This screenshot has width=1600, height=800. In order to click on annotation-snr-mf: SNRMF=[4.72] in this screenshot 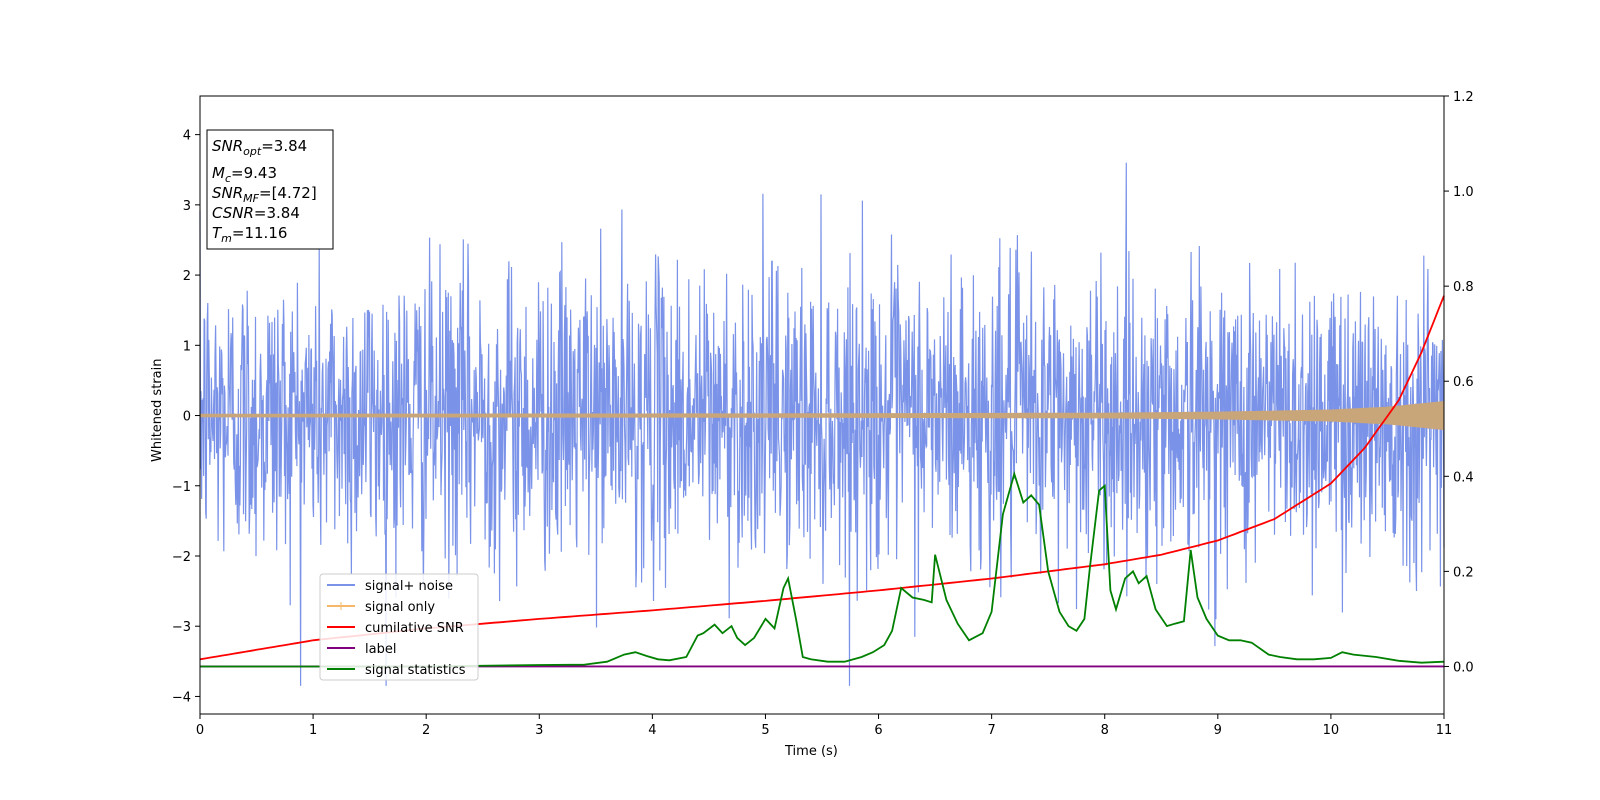, I will do `click(264, 194)`.